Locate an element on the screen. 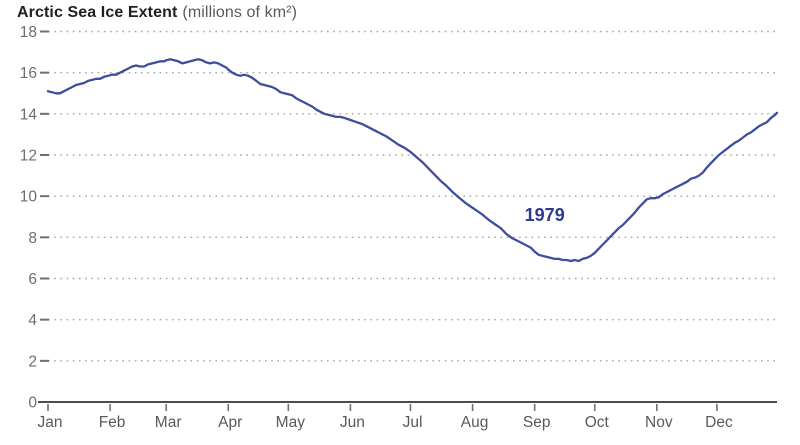  y-tick-label: 2 is located at coordinates (32, 361).